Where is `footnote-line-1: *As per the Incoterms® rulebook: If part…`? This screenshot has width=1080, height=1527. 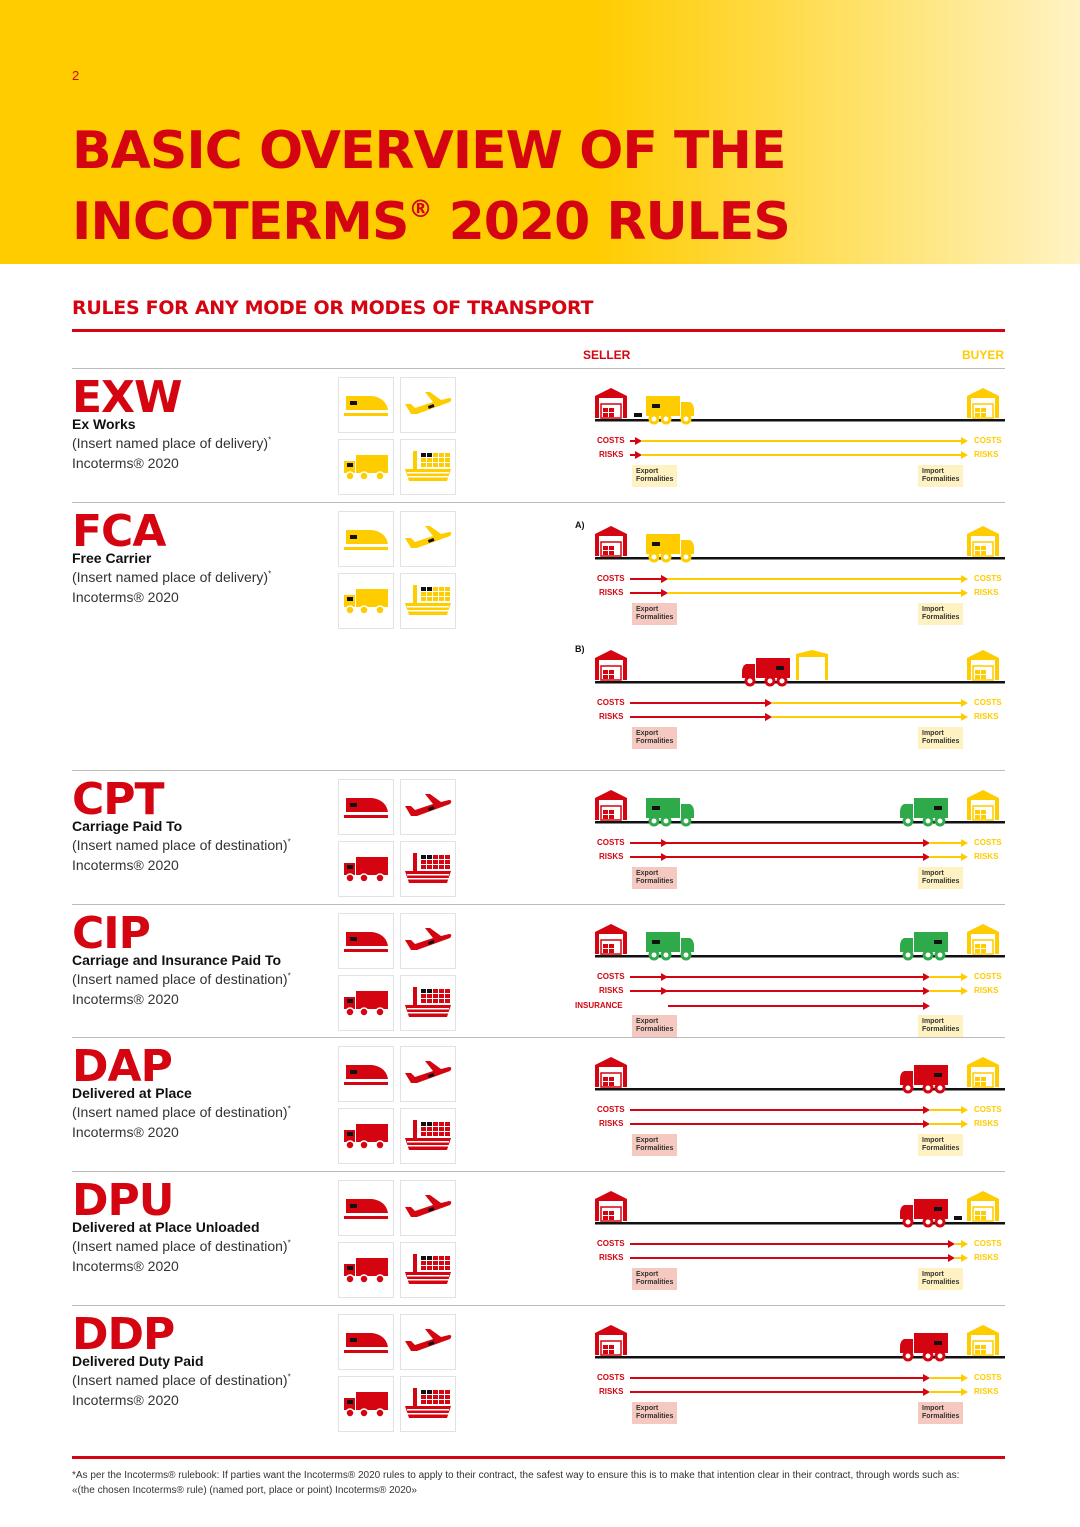 footnote-line-1: *As per the Incoterms® rulebook: If part… is located at coordinates (516, 1475).